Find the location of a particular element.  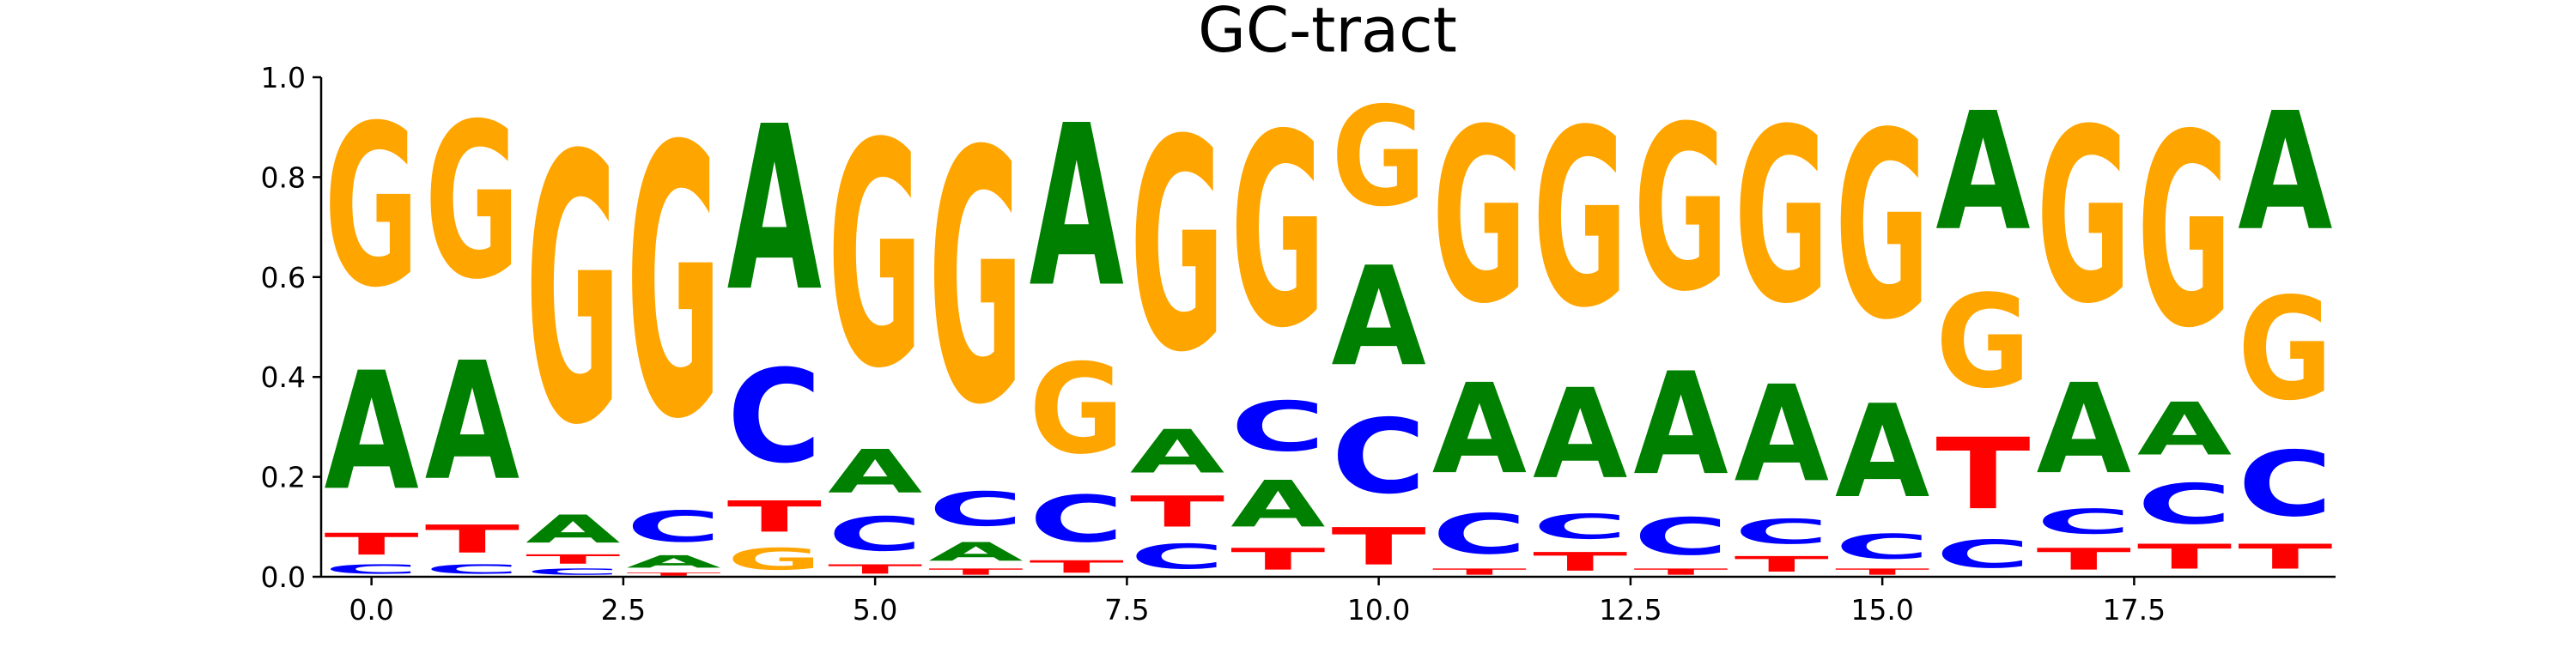

logo-letter-t-pos-18: T is located at coordinates (2185, 557).